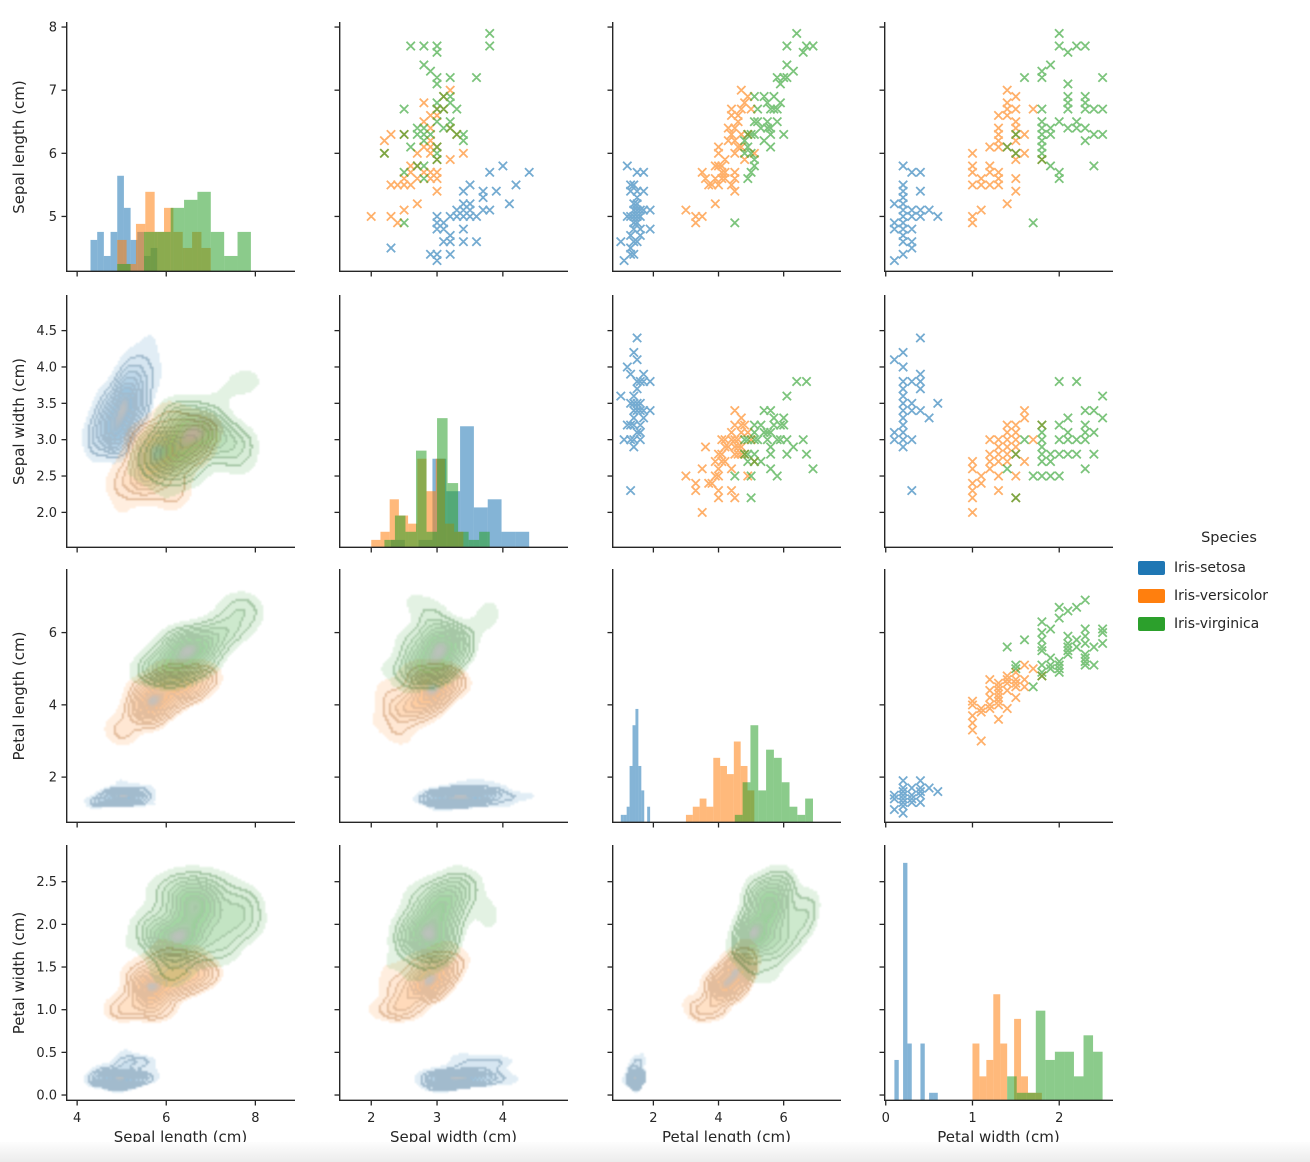 This screenshot has height=1162, width=1310. Describe the element at coordinates (726, 1137) in the screenshot. I see `x-axis-label-petal-length: Petal length (cm)` at that location.